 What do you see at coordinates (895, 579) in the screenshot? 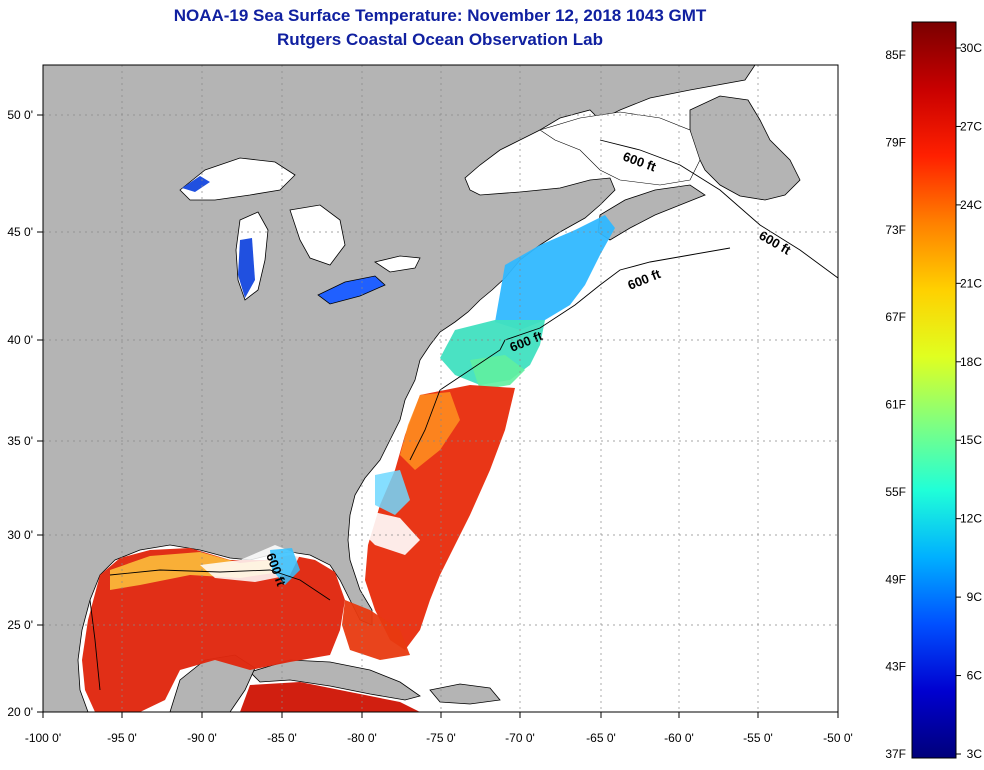
I see `colorbar-f-label: 49F` at bounding box center [895, 579].